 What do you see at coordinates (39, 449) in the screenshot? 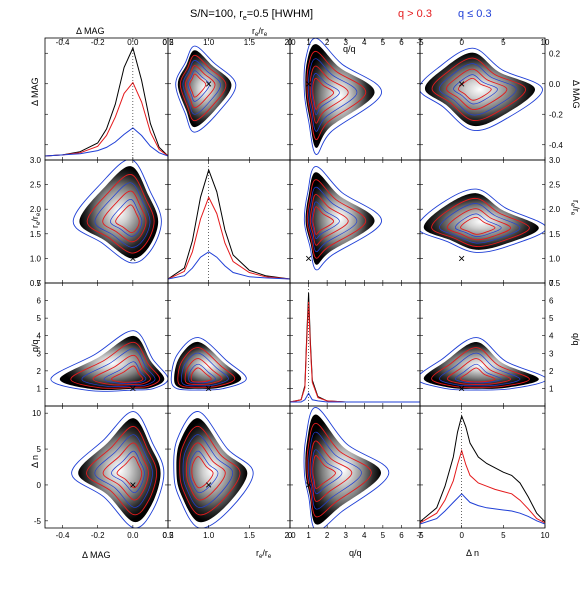
I see `left-y-tick-label: 5` at bounding box center [39, 449].